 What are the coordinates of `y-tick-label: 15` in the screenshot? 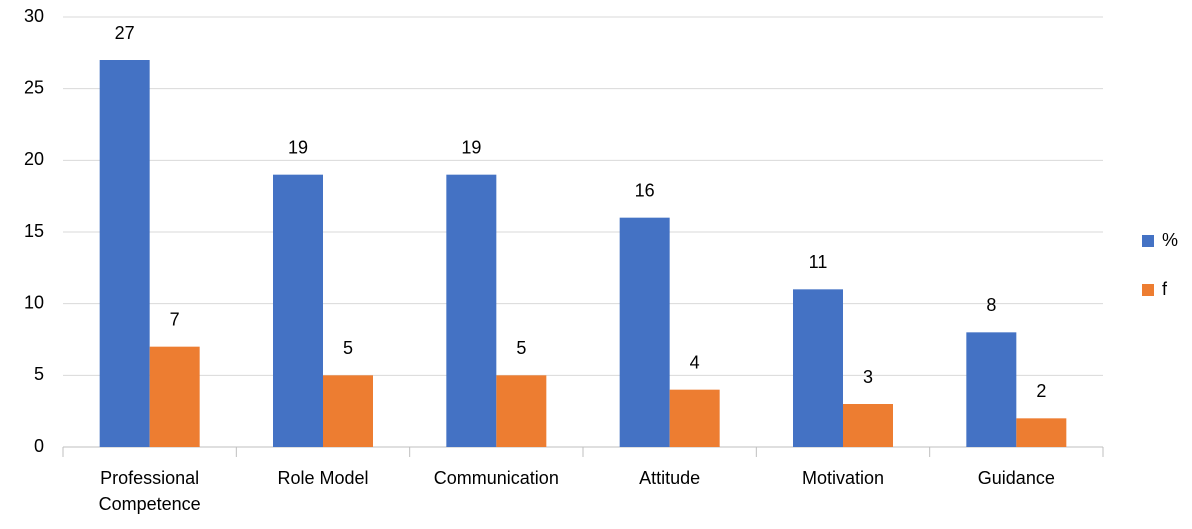 It's located at (34, 231).